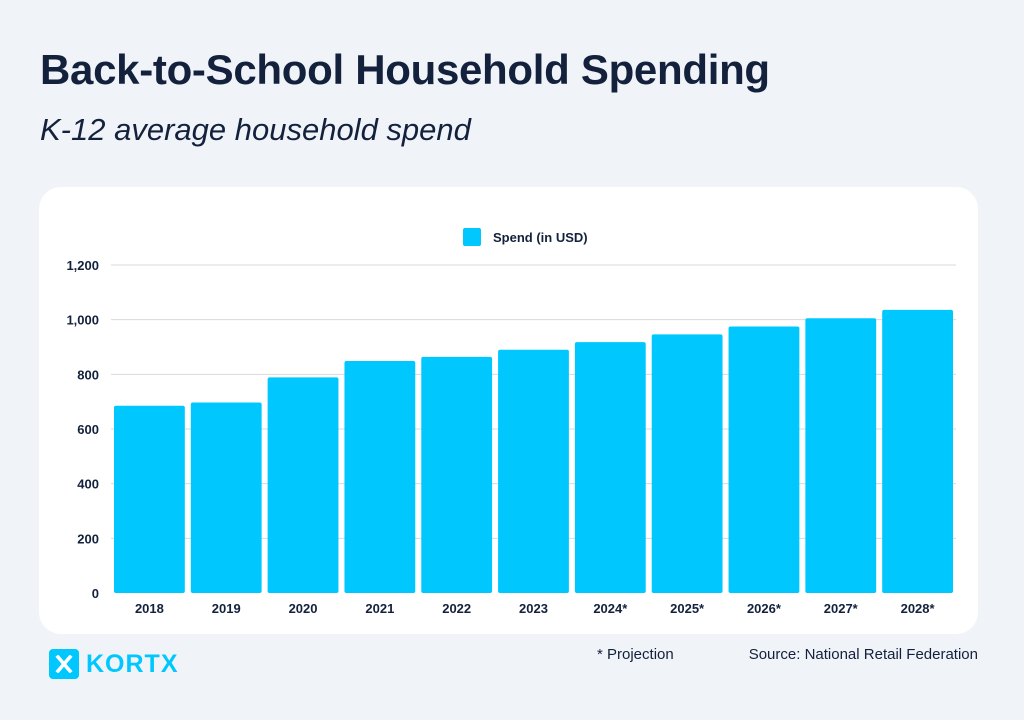 The image size is (1024, 720). What do you see at coordinates (303, 608) in the screenshot?
I see `x-tick-label: 2020` at bounding box center [303, 608].